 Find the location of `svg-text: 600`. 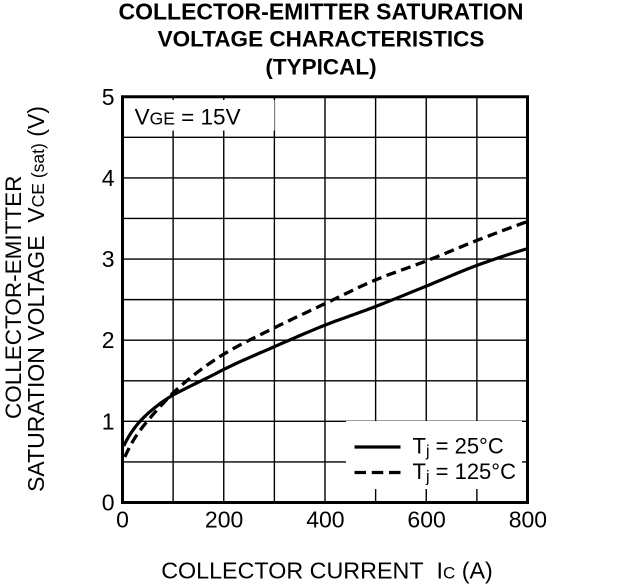

svg-text: 600 is located at coordinates (426, 519).